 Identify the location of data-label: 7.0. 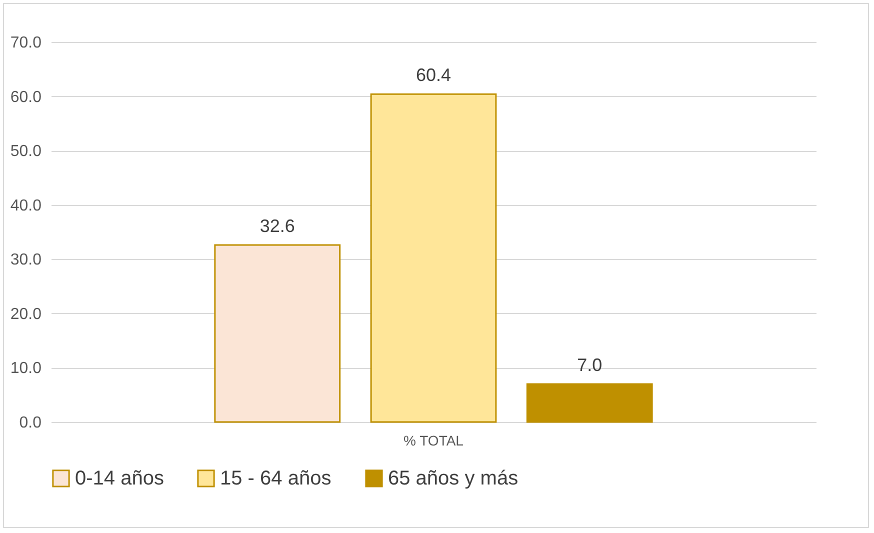
(589, 365).